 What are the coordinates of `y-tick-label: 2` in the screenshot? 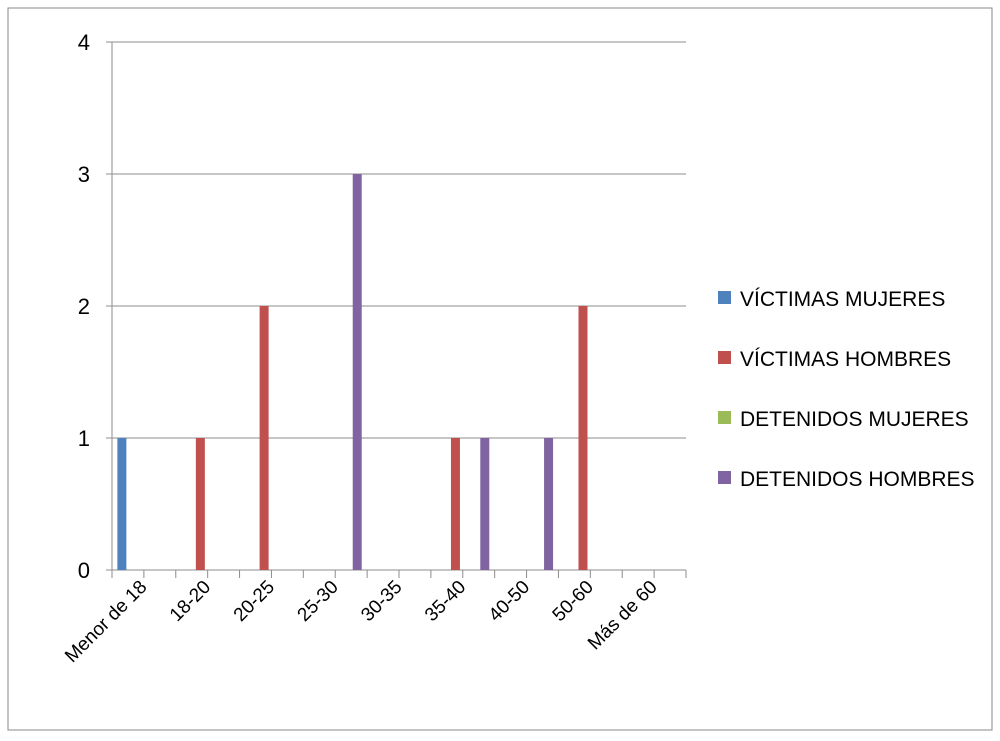 It's located at (84, 306).